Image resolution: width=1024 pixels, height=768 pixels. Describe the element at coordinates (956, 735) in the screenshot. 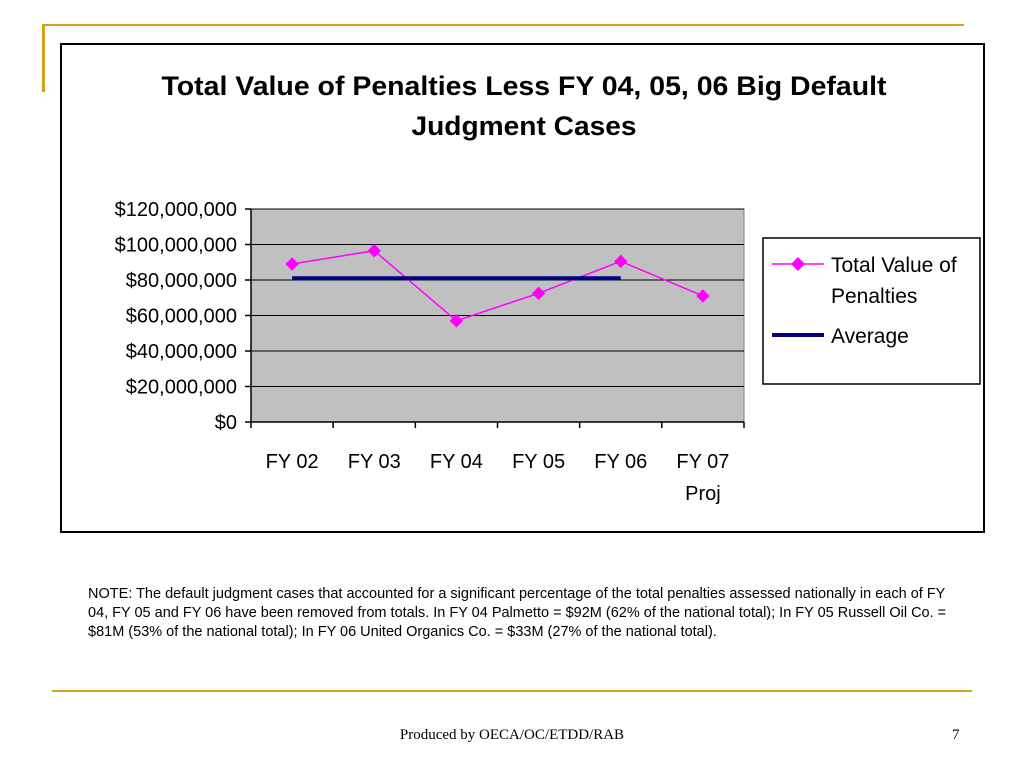

I see `page-number: 7` at that location.